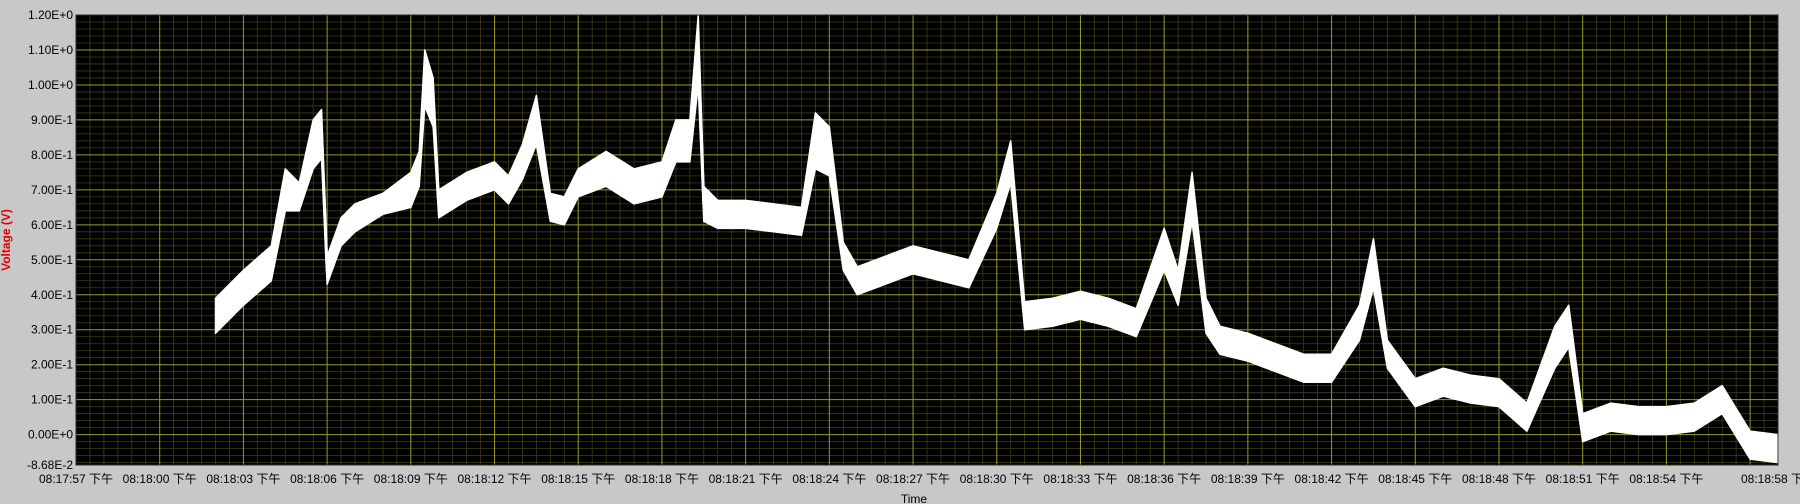 This screenshot has height=504, width=1800. I want to click on x-tick-label: 08:18:39 下午, so click(1248, 479).